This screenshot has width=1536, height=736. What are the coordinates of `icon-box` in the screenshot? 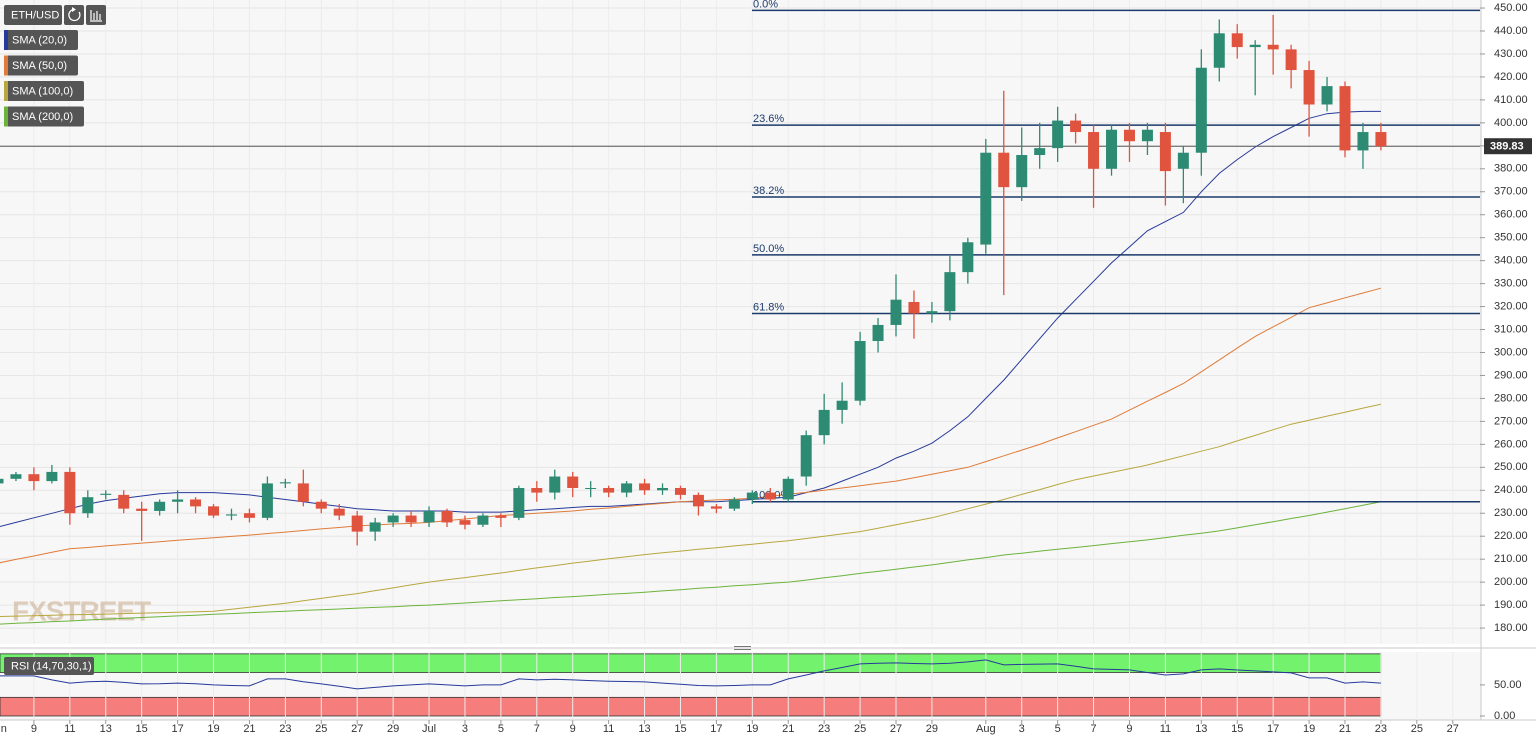 It's located at (74, 15).